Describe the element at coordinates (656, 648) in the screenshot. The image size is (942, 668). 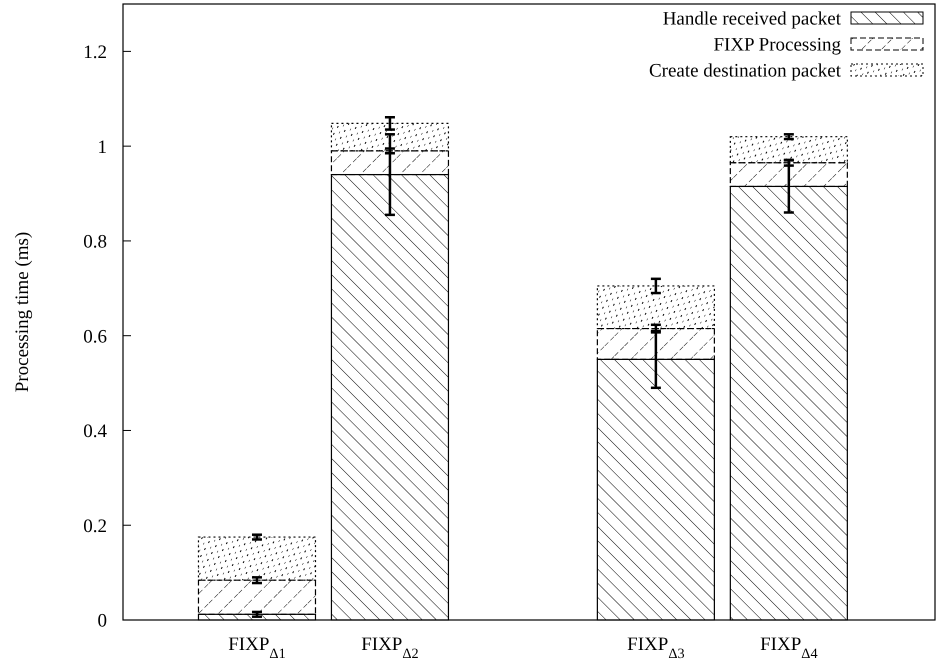
I see `x-tick-label: FIXP$_{Δ3}$` at that location.